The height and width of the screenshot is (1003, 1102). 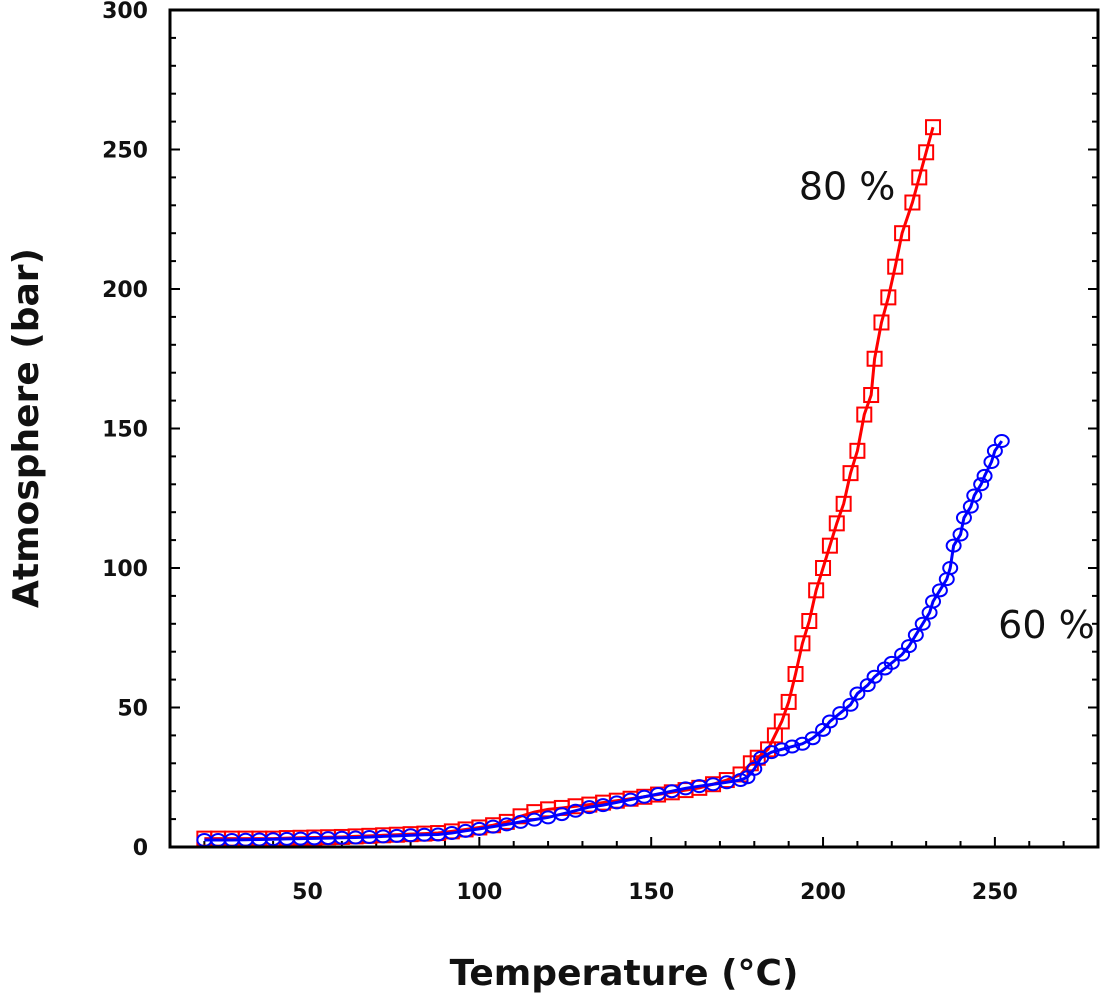 I want to click on x-tick-label: 100, so click(x=479, y=892).